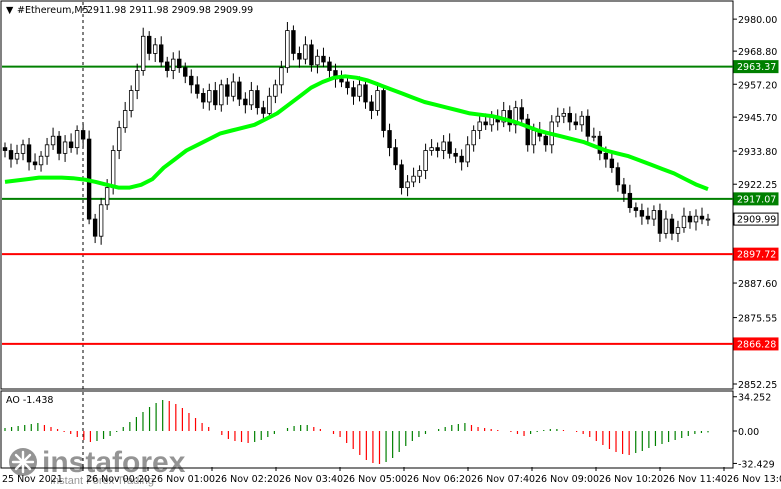  I want to click on ao-layer, so click(356, 432).